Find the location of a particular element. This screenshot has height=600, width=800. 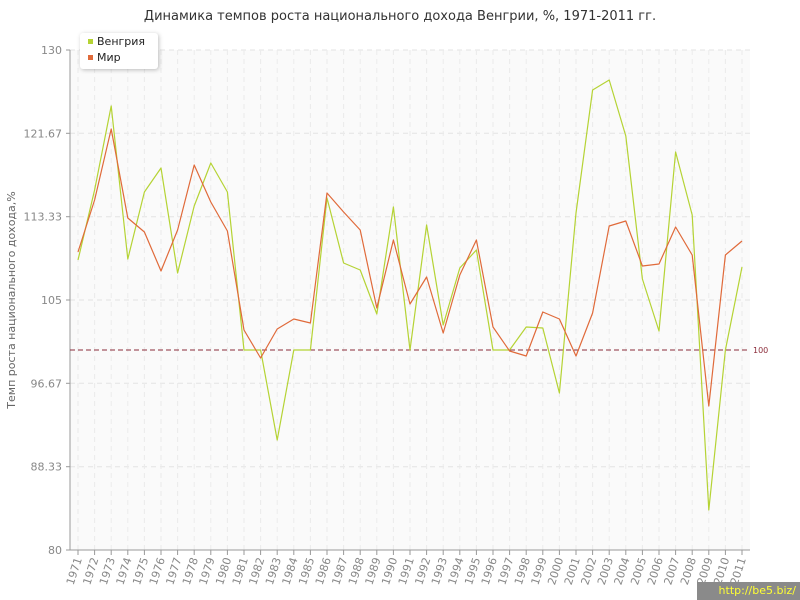

y-axis-label: Темп роста национального дохода,% is located at coordinates (11, 300).